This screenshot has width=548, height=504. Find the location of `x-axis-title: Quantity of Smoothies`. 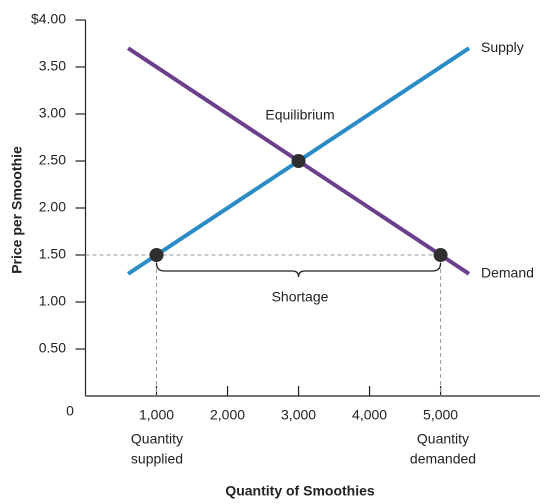

x-axis-title: Quantity of Smoothies is located at coordinates (300, 491).